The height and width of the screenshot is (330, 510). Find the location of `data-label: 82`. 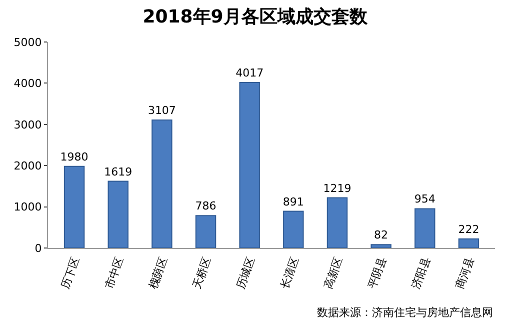

data-label: 82 is located at coordinates (381, 235).